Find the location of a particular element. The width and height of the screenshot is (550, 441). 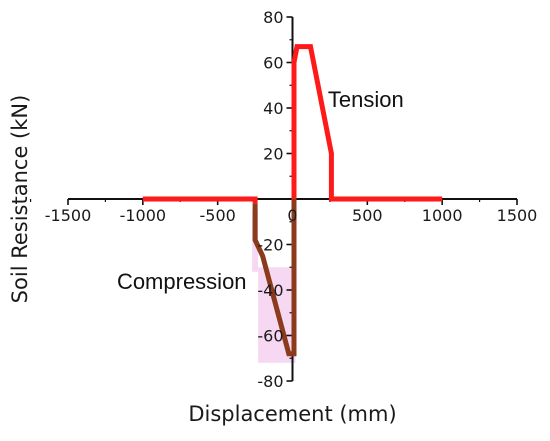

x-tick-label: 1000 is located at coordinates (442, 215).